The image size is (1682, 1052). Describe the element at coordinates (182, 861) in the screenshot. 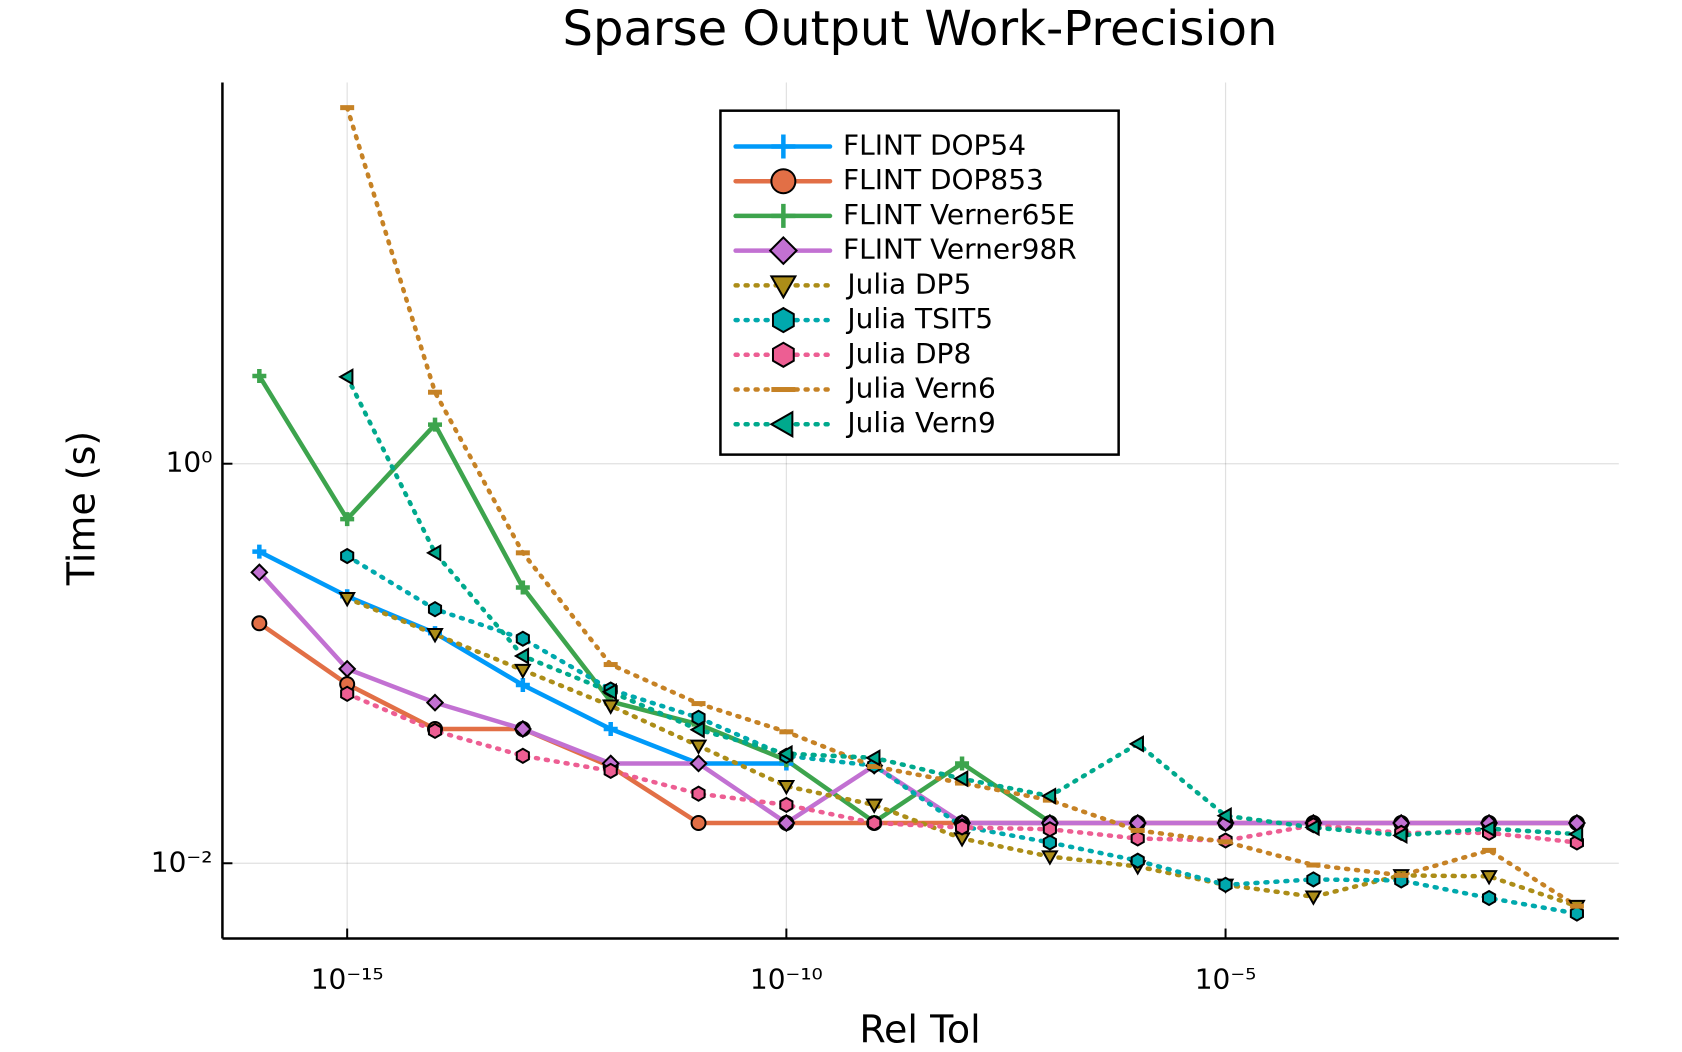

I see `y-tick-label: 10⁻²` at that location.